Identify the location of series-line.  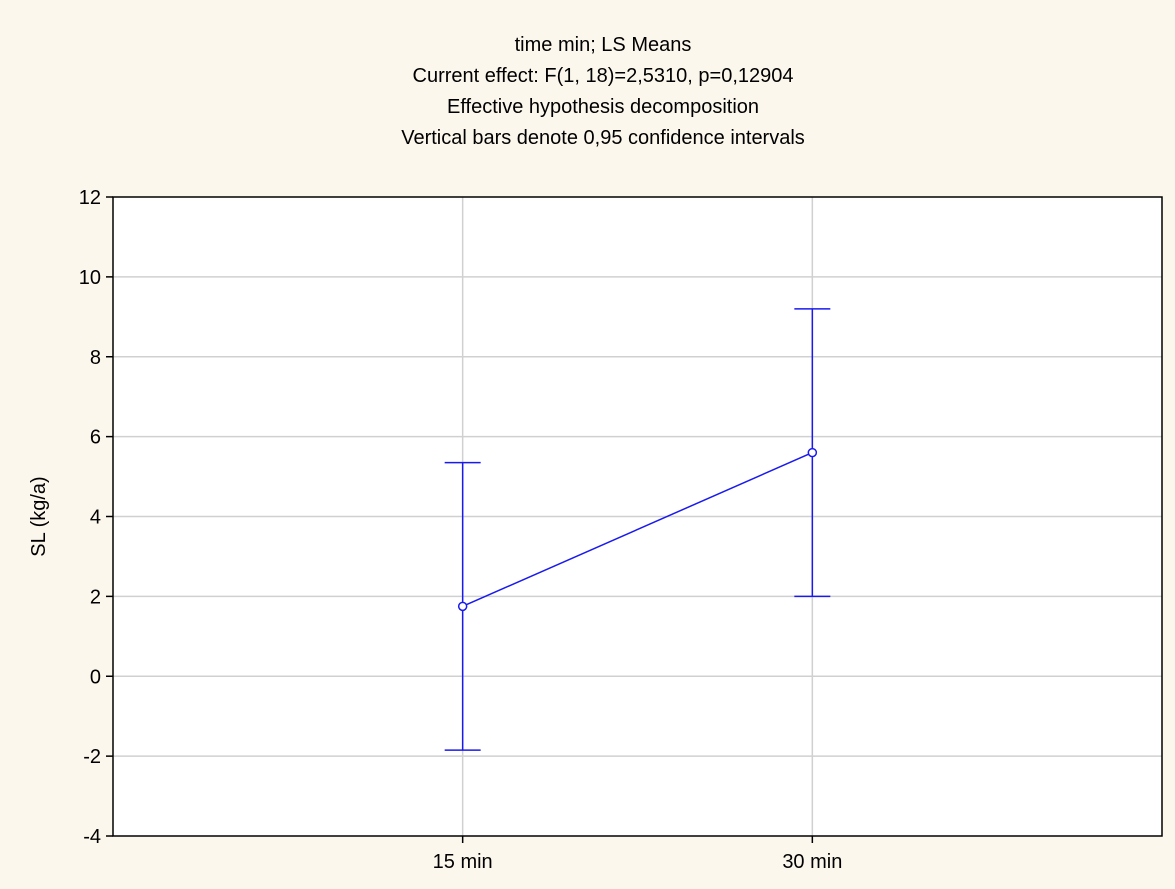
(637, 529).